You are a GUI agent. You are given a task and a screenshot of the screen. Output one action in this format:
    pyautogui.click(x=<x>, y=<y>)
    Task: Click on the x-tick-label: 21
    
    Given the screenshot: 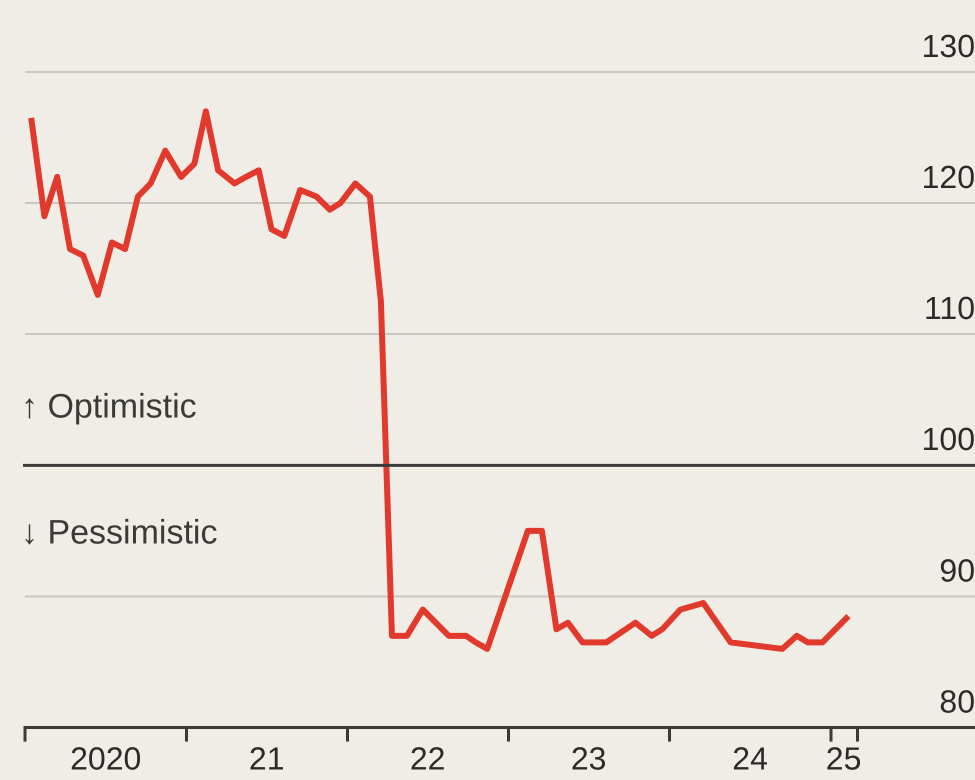 What is the action you would take?
    pyautogui.click(x=266, y=758)
    